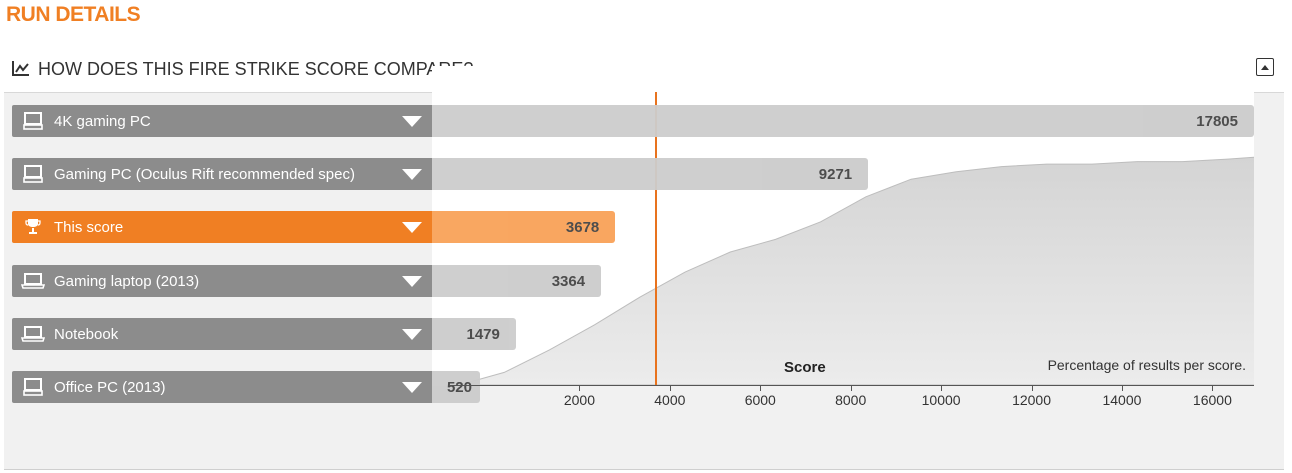 The width and height of the screenshot is (1292, 473). Describe the element at coordinates (86, 334) in the screenshot. I see `row-label-text: Notebook` at that location.